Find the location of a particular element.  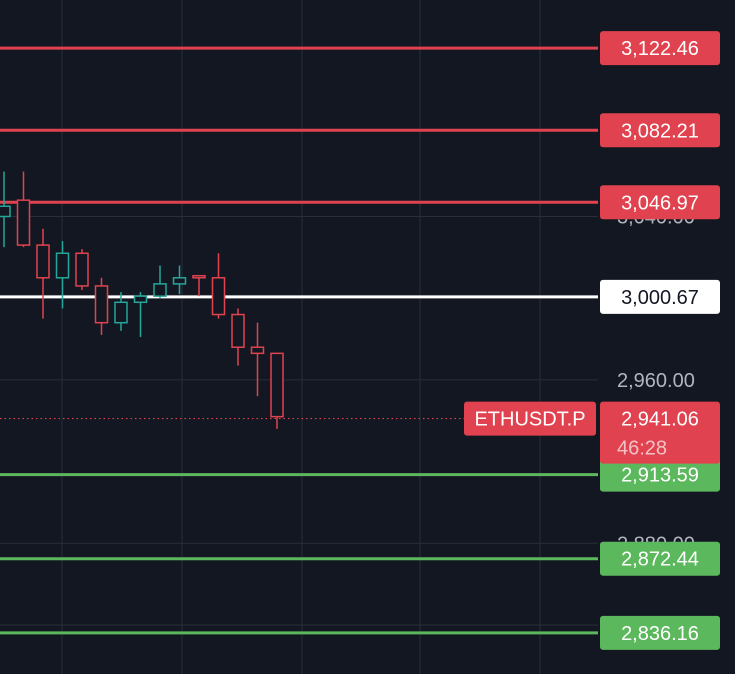

last-price-tag: 2,941.06 46:28 is located at coordinates (660, 432).